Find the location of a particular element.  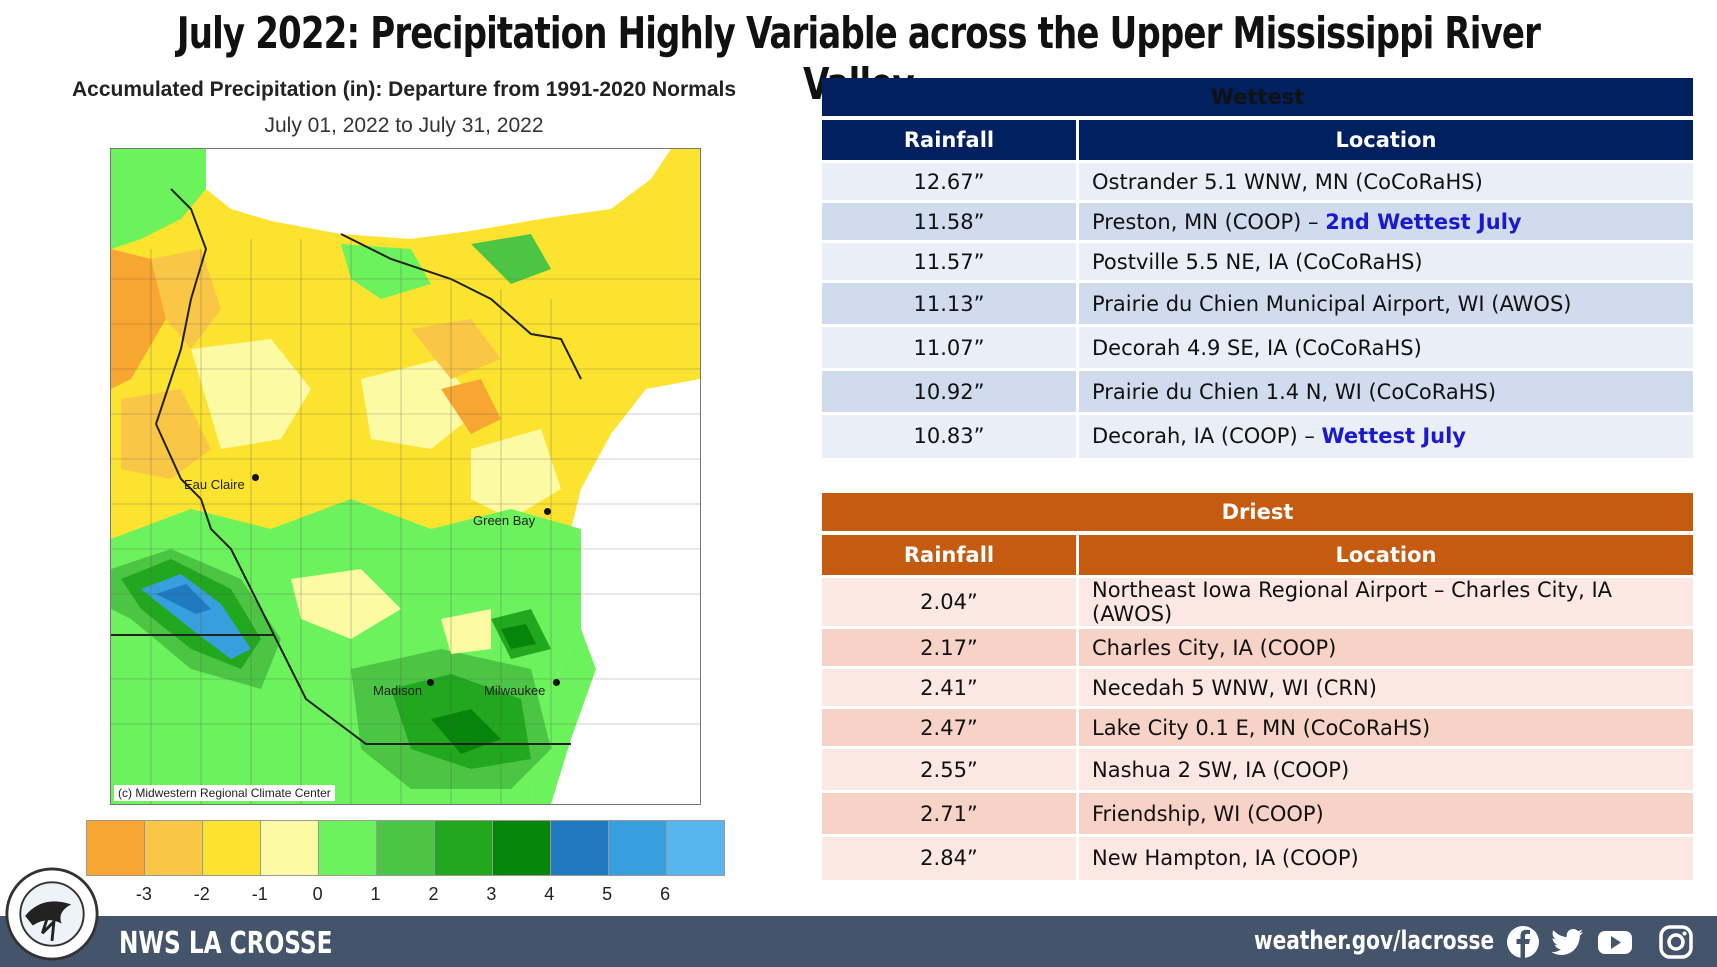

driest-row: 2.17” Charles City, IA (COOP) is located at coordinates (1257, 647).